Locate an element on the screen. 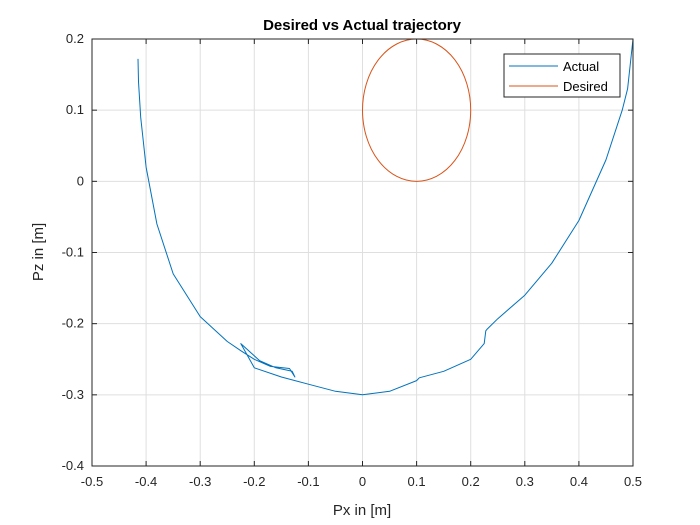 Image resolution: width=700 pixels, height=525 pixels. x-tick-label: -0.1 is located at coordinates (308, 481).